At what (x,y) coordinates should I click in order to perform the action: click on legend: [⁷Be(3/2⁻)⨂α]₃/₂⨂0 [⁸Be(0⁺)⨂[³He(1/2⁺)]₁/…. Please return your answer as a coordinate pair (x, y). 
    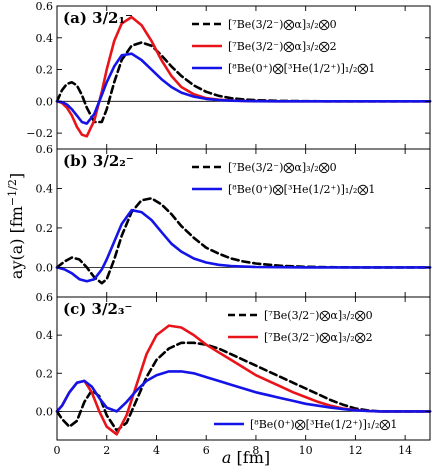
    Looking at the image, I should click on (283, 178).